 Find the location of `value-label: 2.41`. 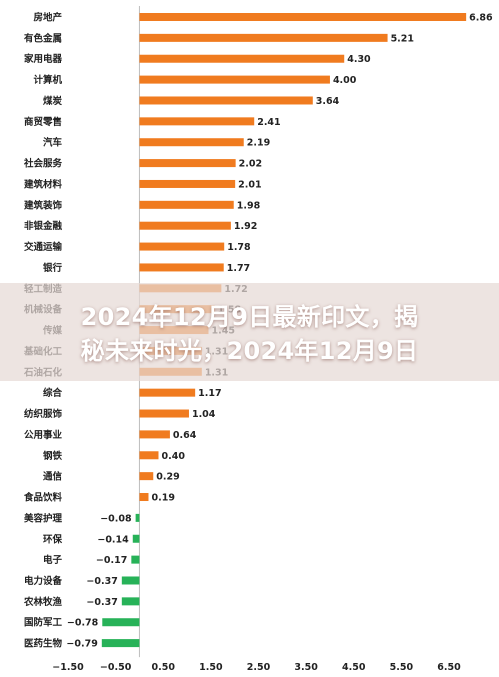

value-label: 2.41 is located at coordinates (268, 122).